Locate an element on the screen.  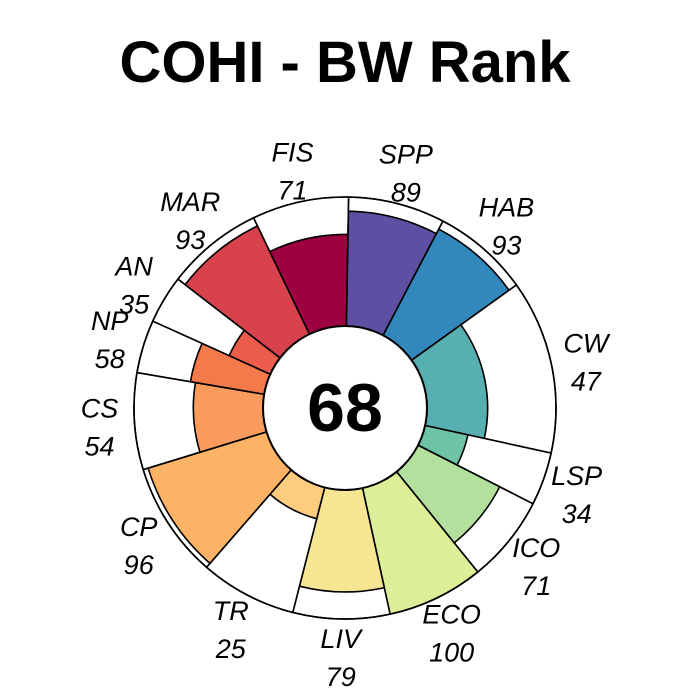
segment-label-hab: HAB 93 is located at coordinates (507, 226).